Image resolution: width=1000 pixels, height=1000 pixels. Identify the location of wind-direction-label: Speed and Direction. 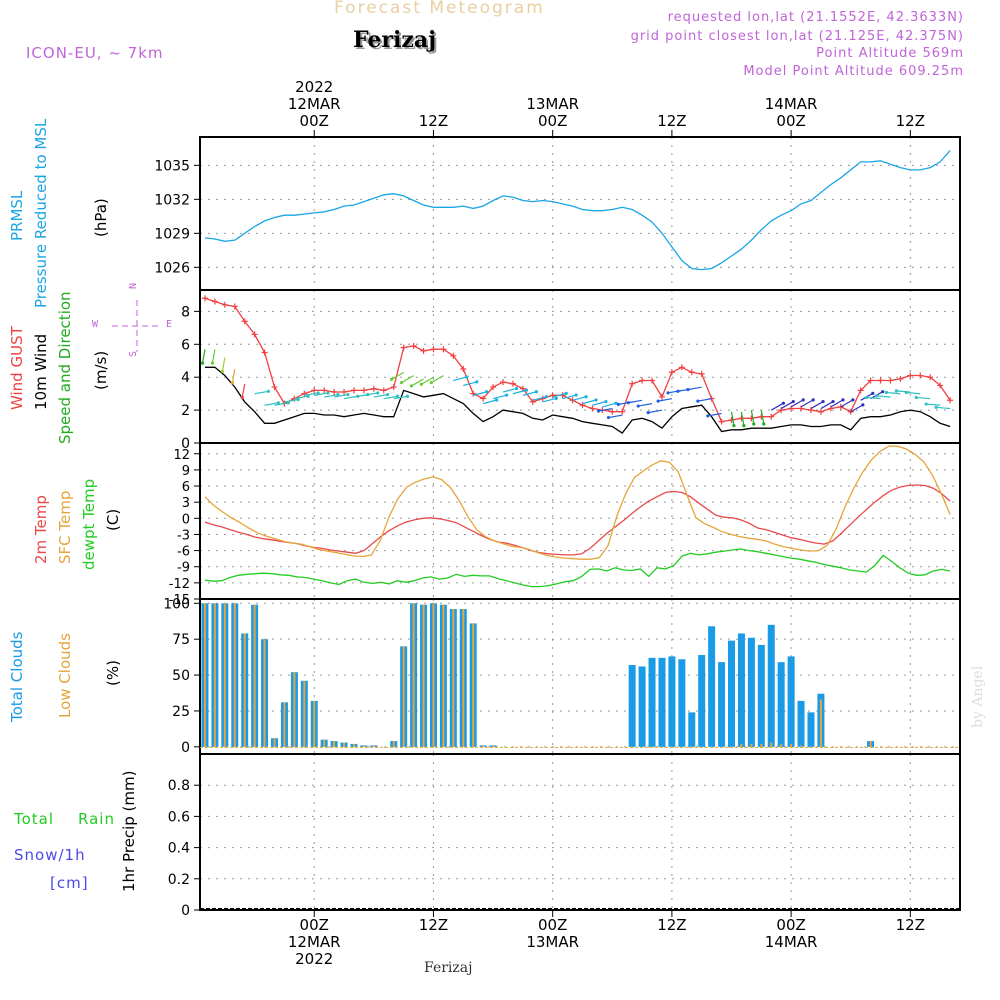
(65, 367).